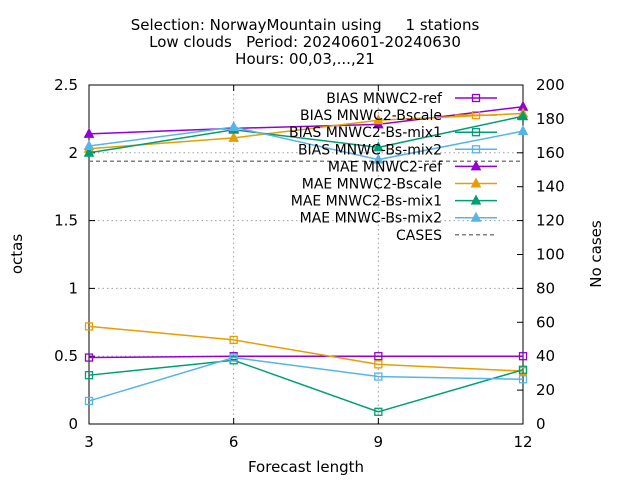  Describe the element at coordinates (66, 221) in the screenshot. I see `y-tick-label: 1.5` at that location.